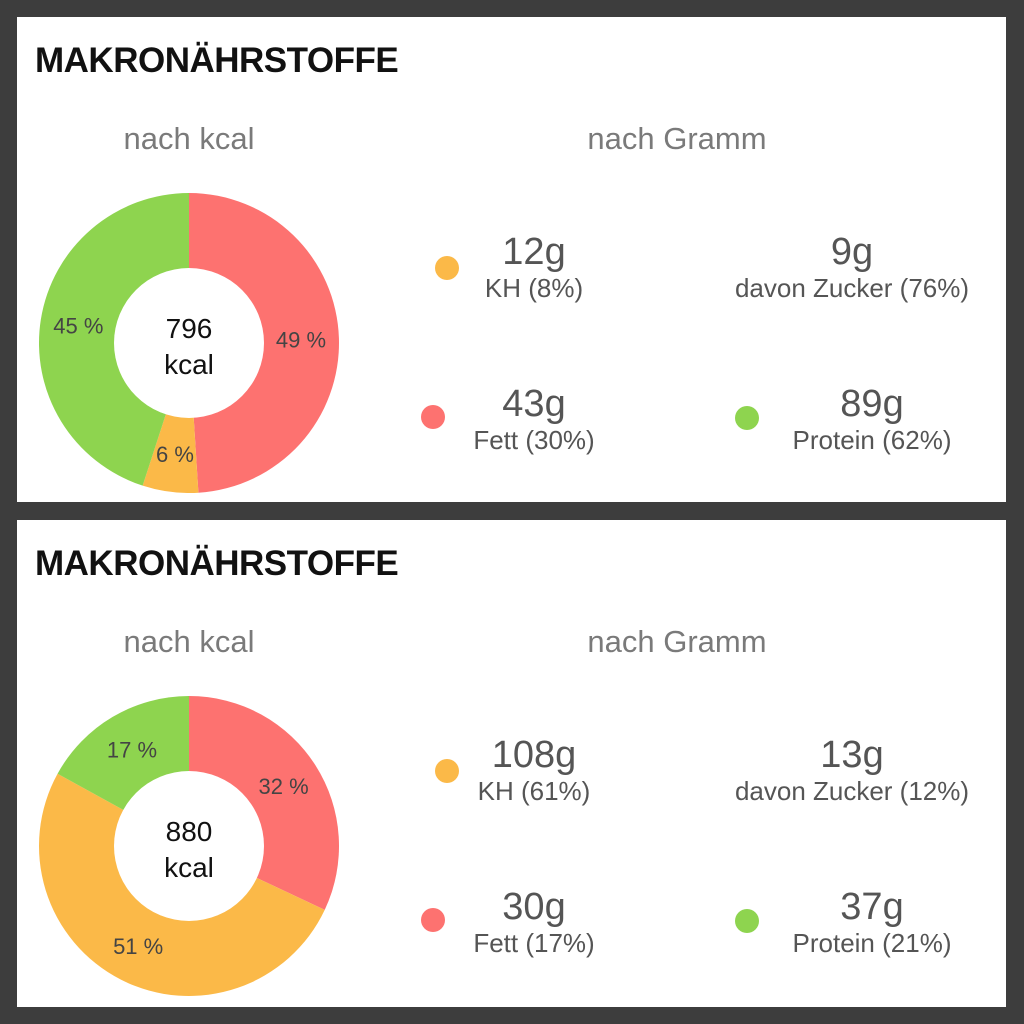 Image resolution: width=1024 pixels, height=1024 pixels. I want to click on stat-fett: 43g Fett (30%), so click(534, 419).